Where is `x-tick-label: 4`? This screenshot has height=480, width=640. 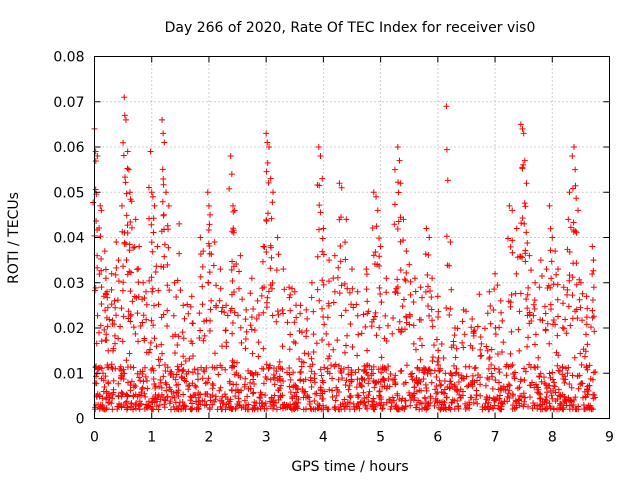
x-tick-label: 4 is located at coordinates (323, 438).